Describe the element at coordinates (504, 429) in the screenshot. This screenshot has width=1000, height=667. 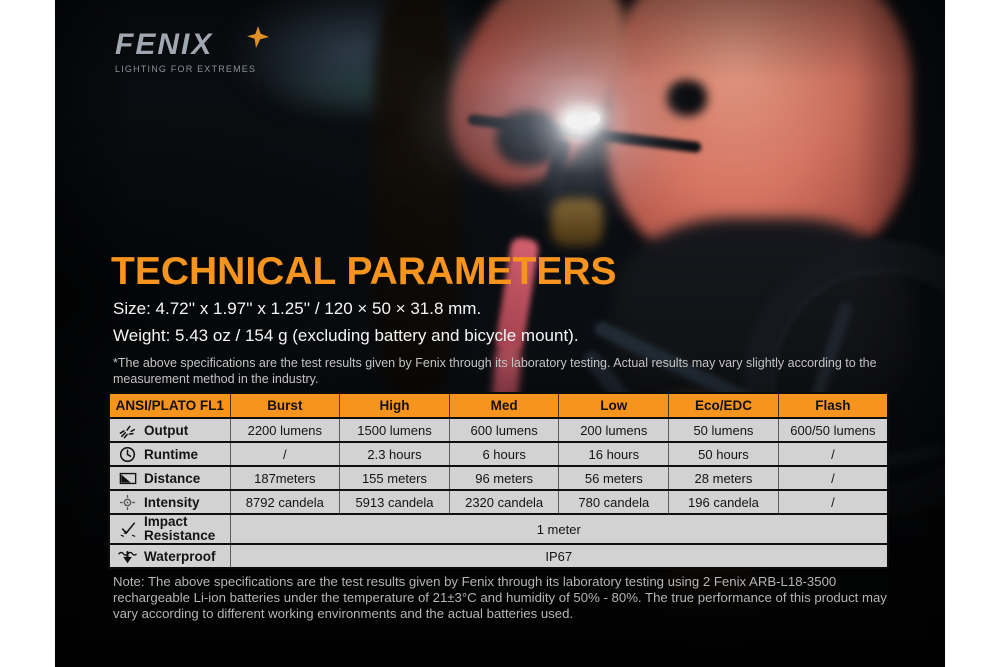
I see `spec-value-cell: 600 lumens` at that location.